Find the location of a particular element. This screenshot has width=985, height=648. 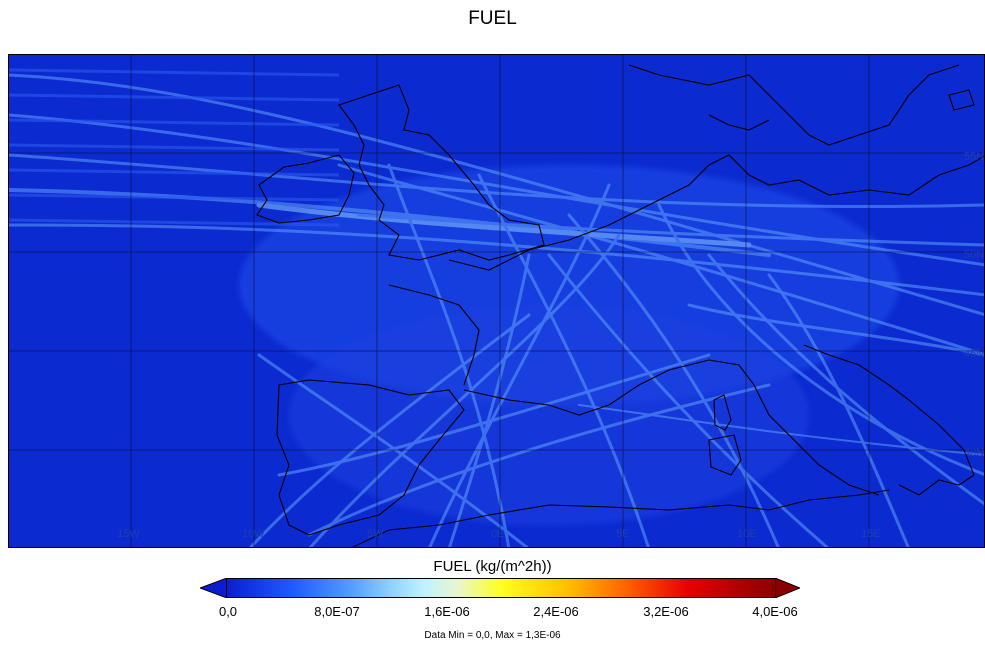

colorbar-title: FUEL (kg/(m^2h)) is located at coordinates (492, 566).